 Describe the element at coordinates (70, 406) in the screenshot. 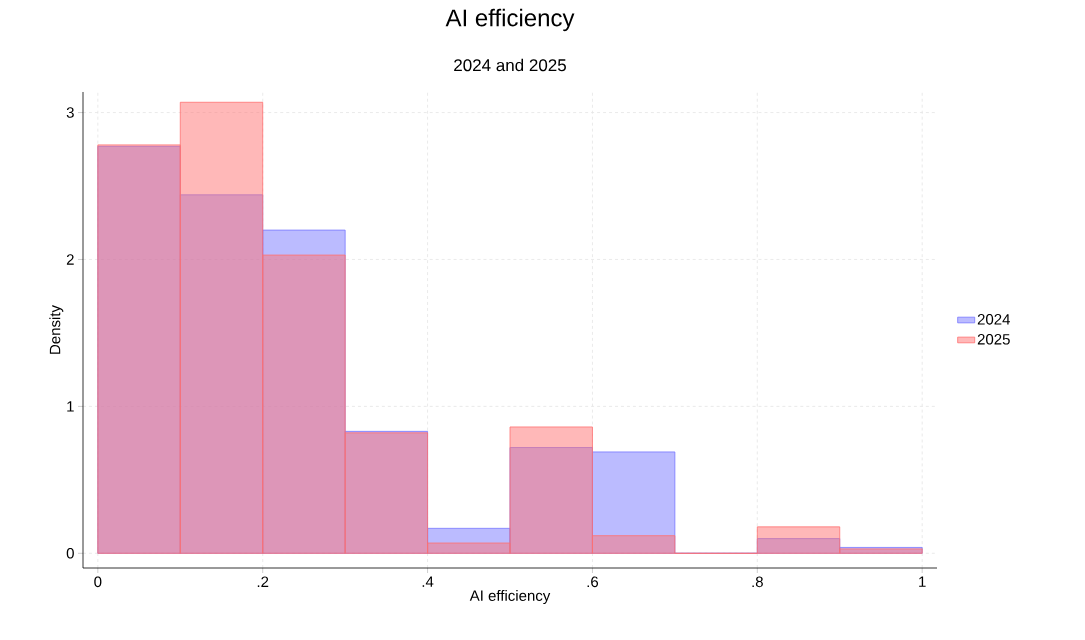

I see `y-tick-label: 1` at that location.